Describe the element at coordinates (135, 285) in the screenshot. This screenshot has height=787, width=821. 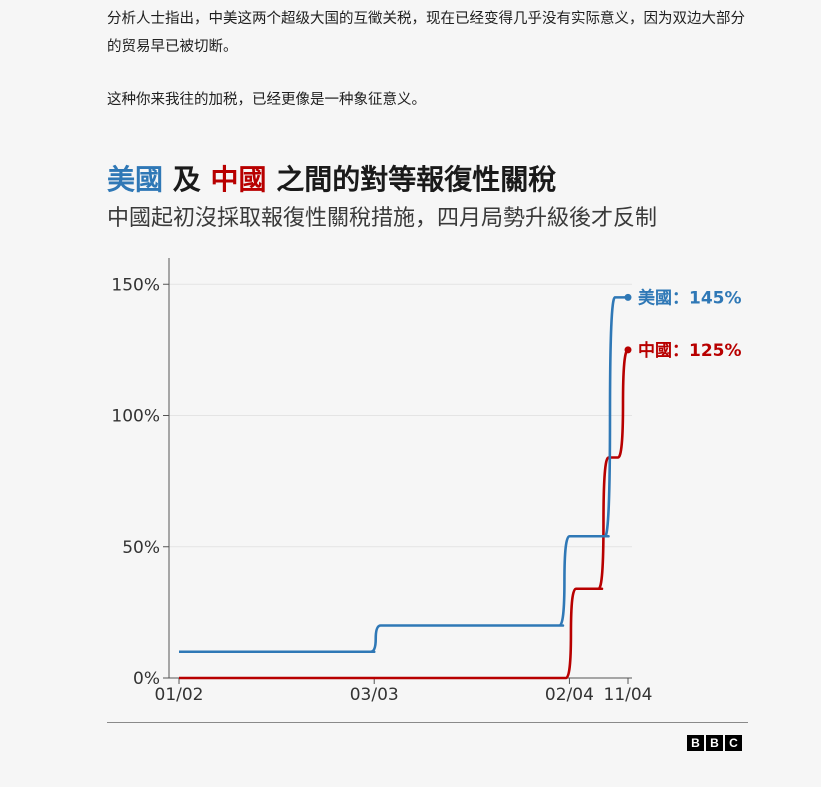
I see `y-tick-label: 150%` at that location.